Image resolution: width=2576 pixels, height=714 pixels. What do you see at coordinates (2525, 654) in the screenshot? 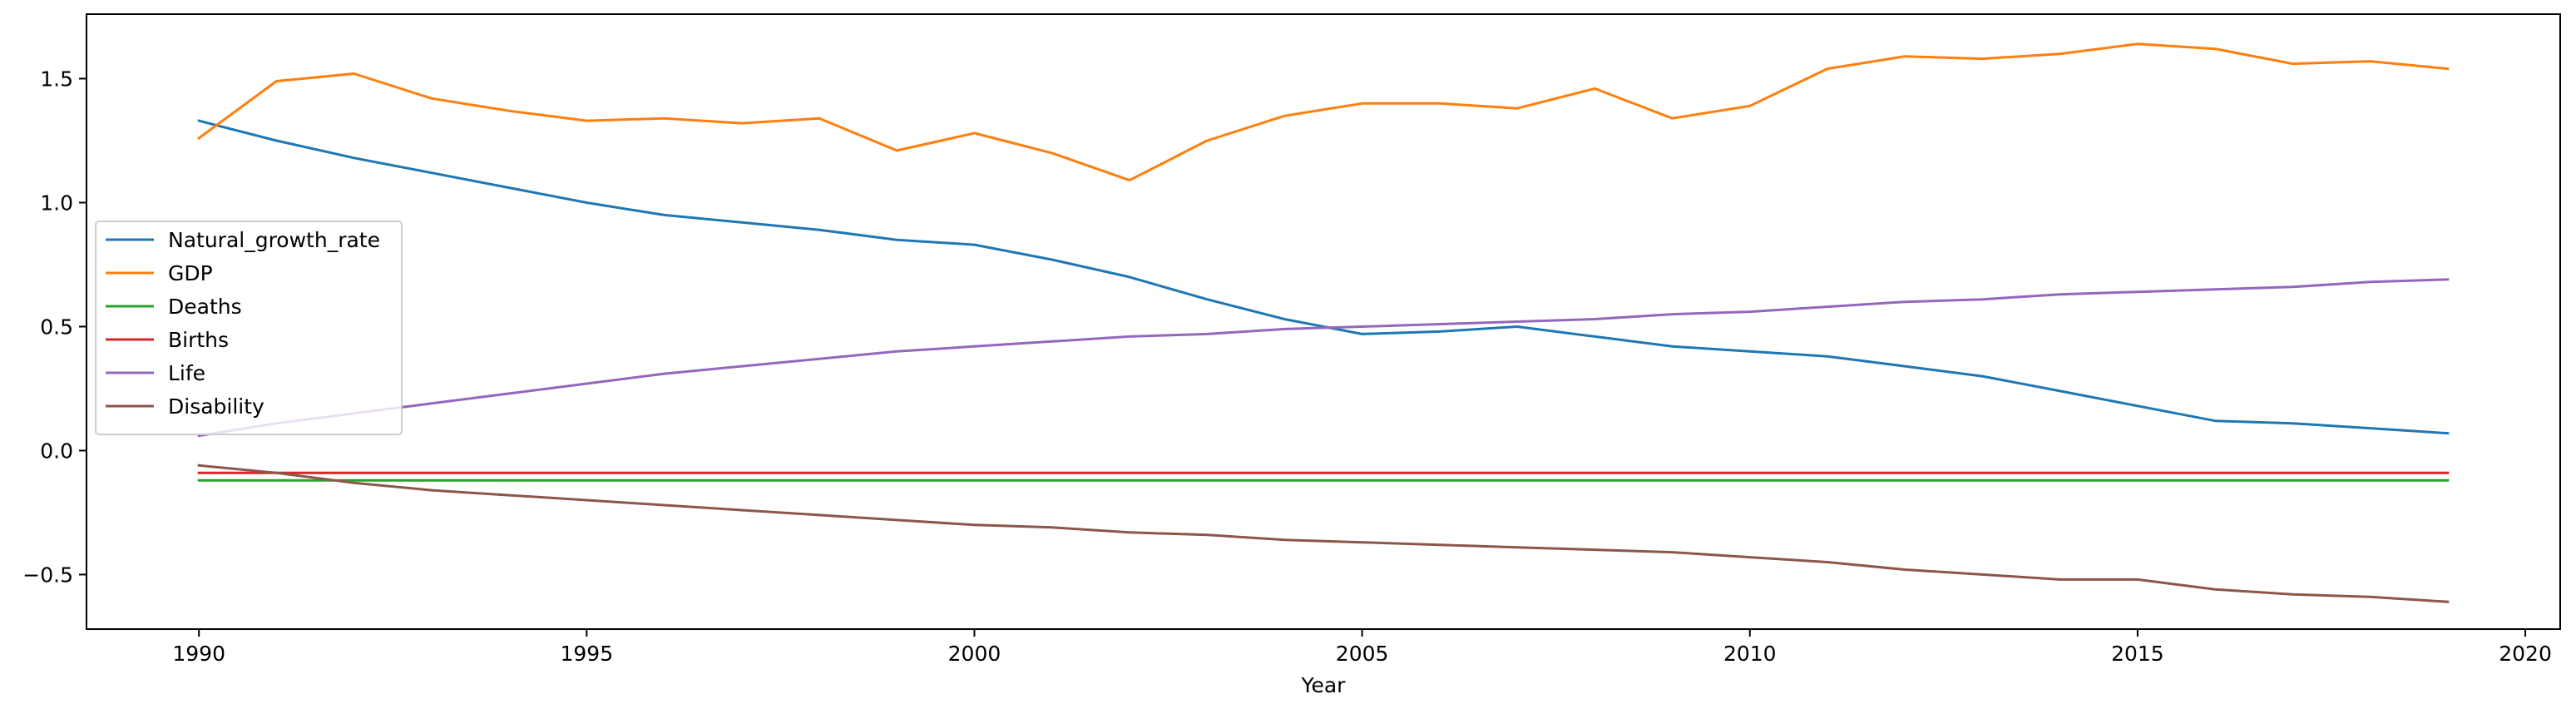
I see `x-tick-label: 2020` at bounding box center [2525, 654].